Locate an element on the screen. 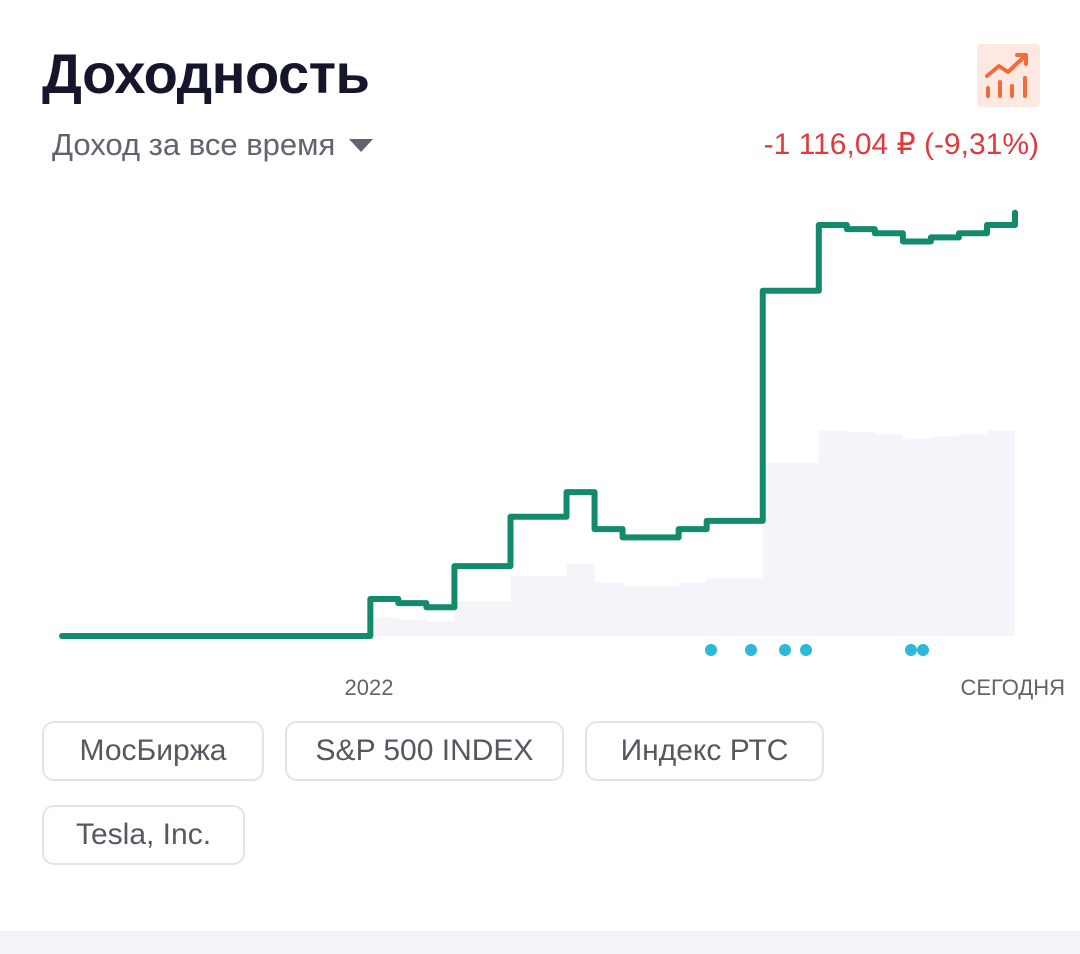 The width and height of the screenshot is (1080, 954). page-title: Доходность is located at coordinates (206, 73).